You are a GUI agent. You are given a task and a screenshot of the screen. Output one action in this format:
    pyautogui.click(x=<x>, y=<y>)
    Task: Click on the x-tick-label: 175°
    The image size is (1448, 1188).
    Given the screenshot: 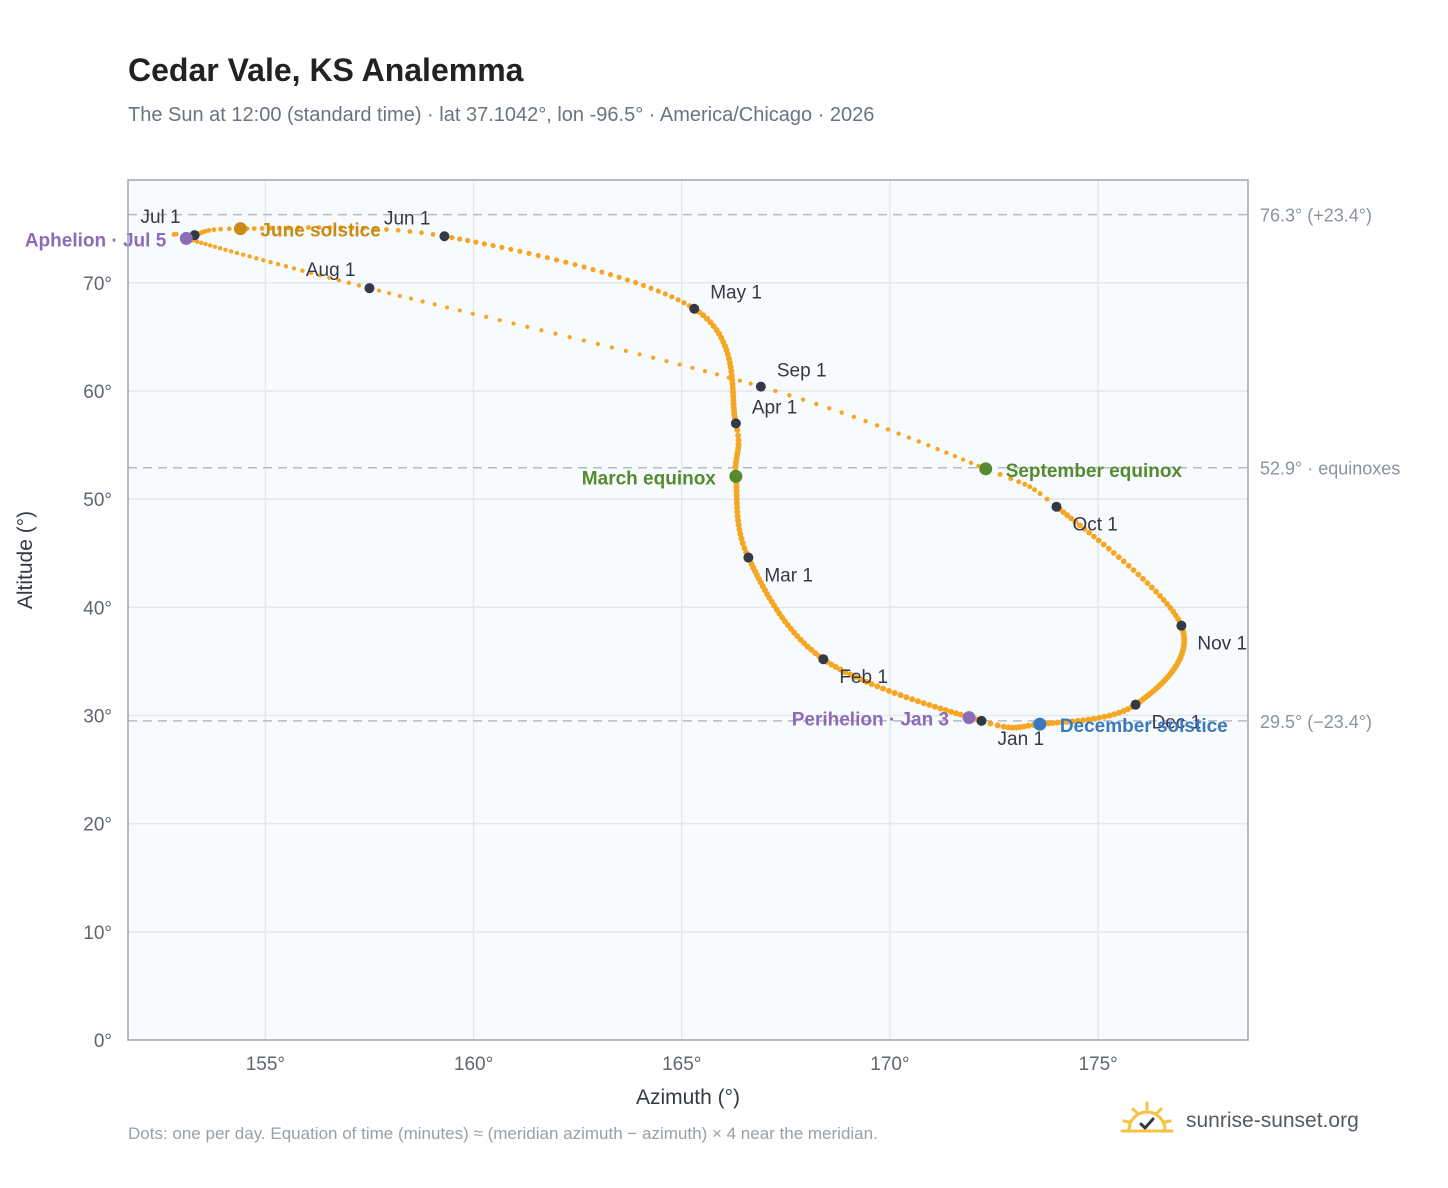 What is the action you would take?
    pyautogui.click(x=1097, y=1064)
    